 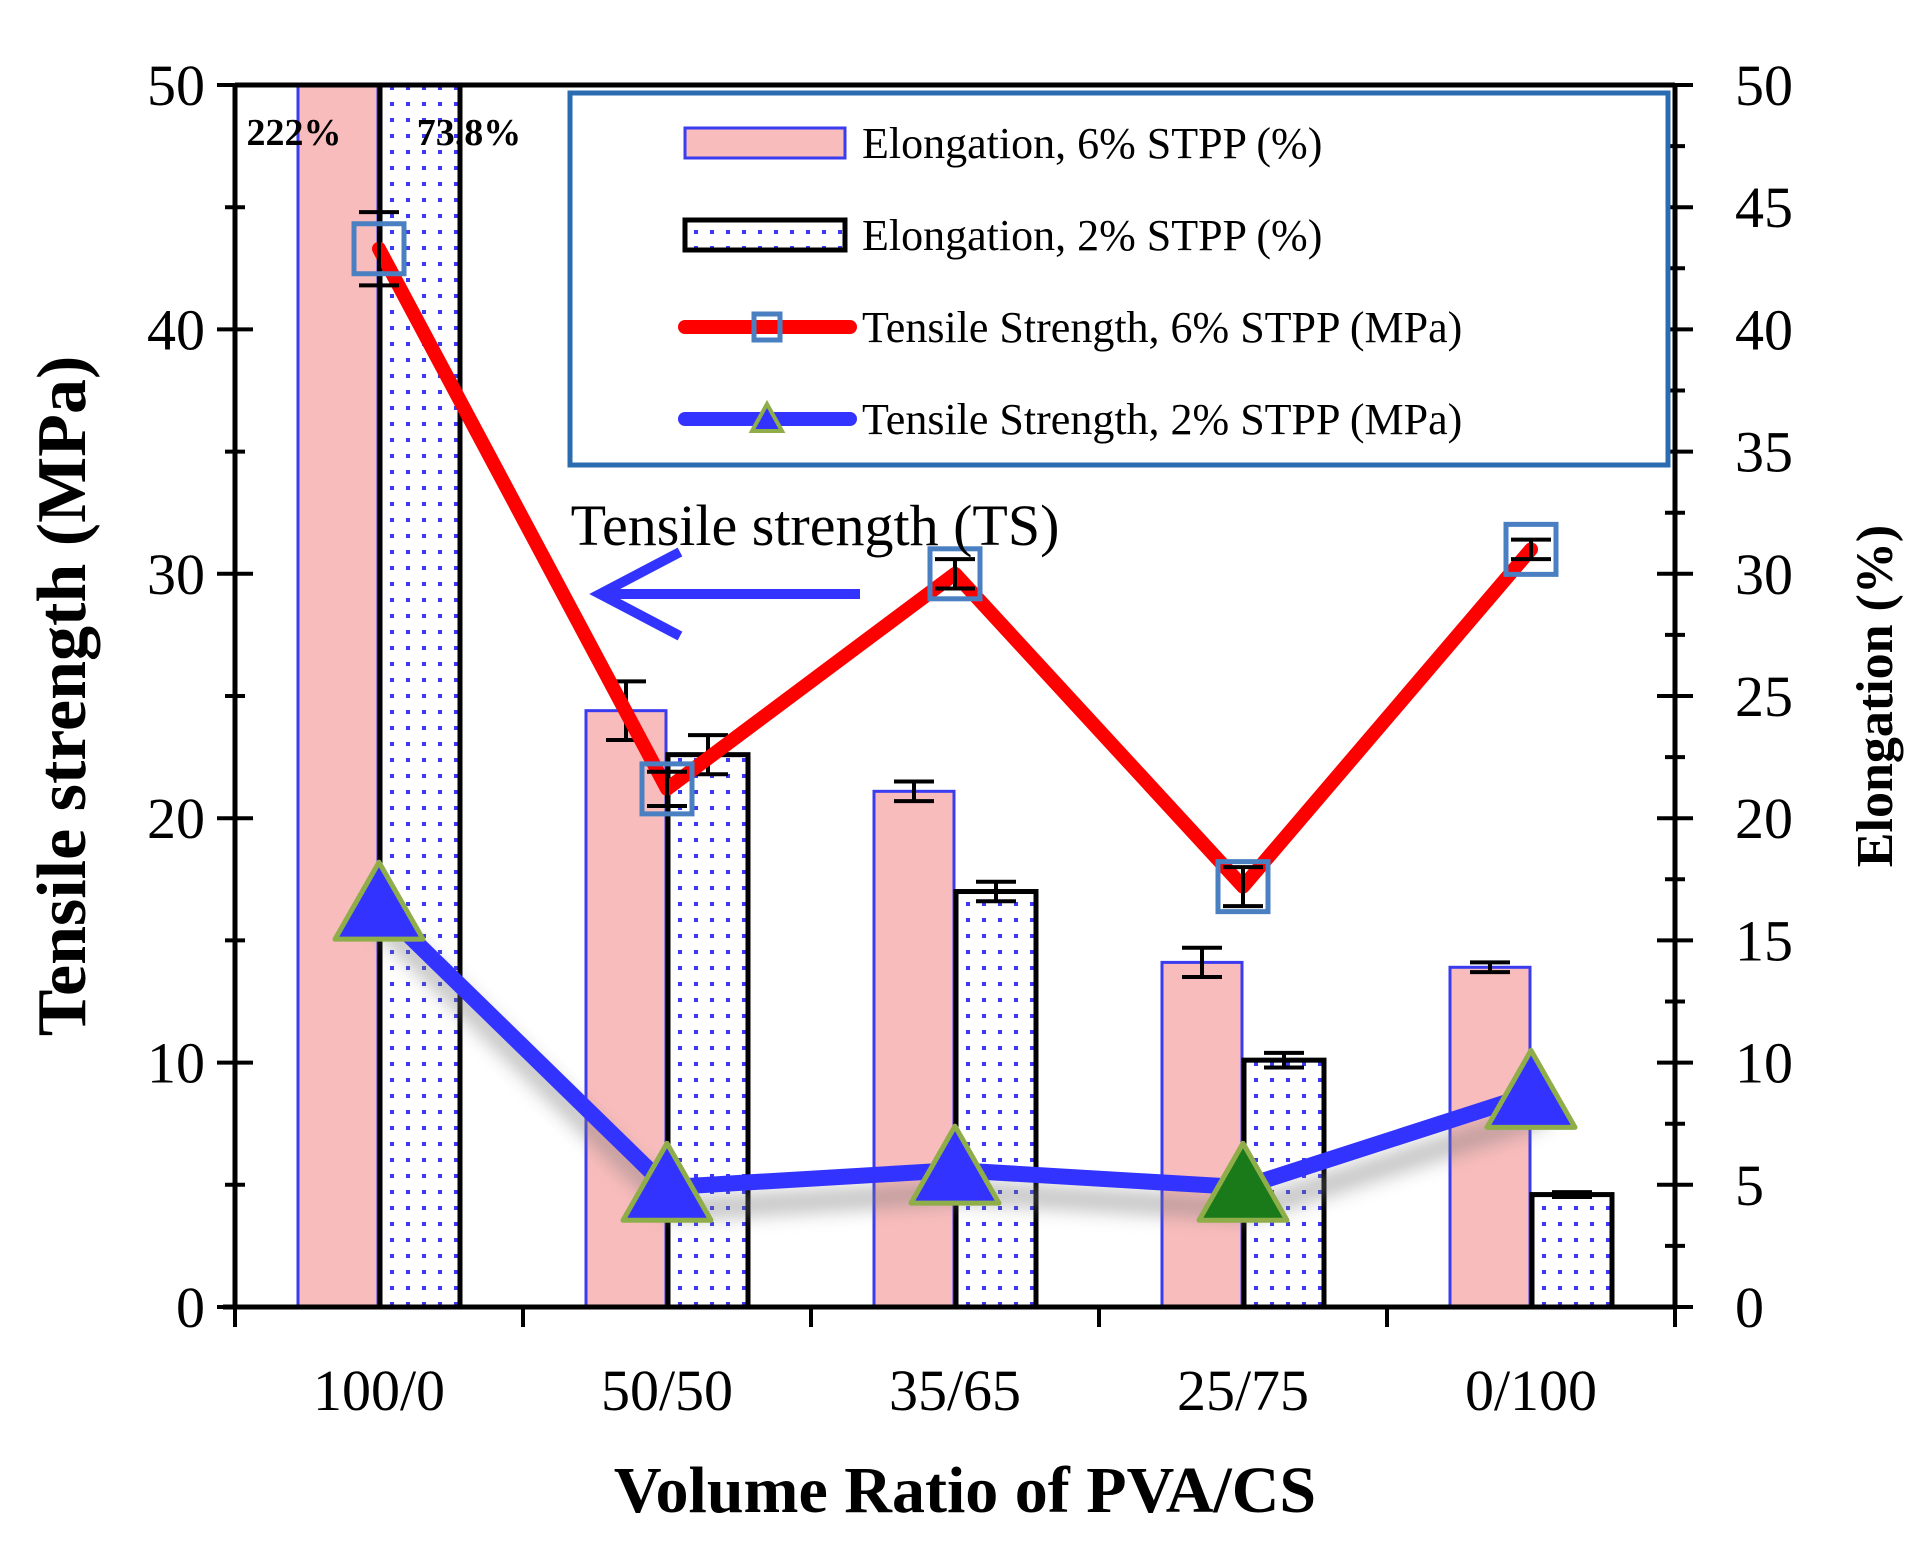 I want to click on y-axis-right-title: Elongation (%), so click(x=1875, y=696).